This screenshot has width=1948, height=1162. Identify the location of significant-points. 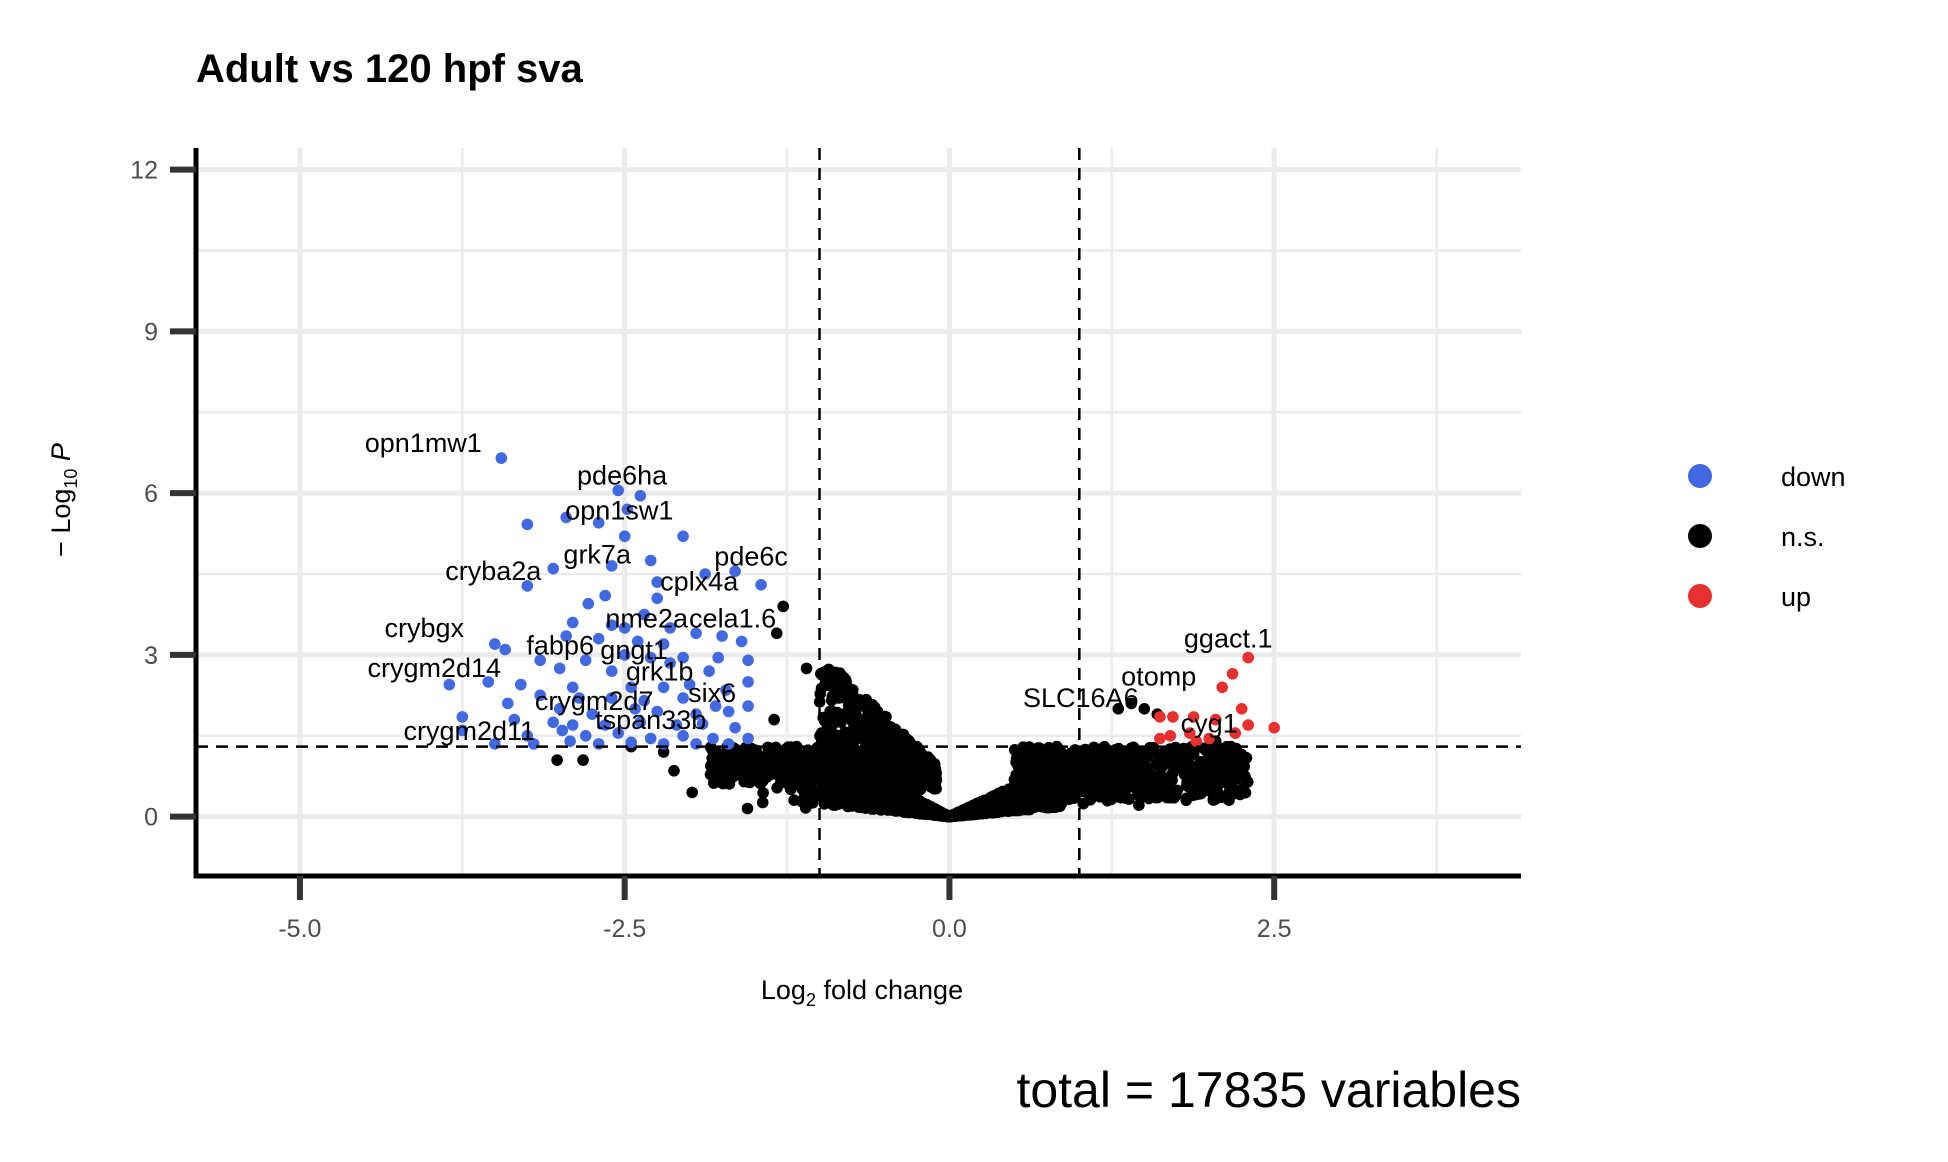
(861, 601).